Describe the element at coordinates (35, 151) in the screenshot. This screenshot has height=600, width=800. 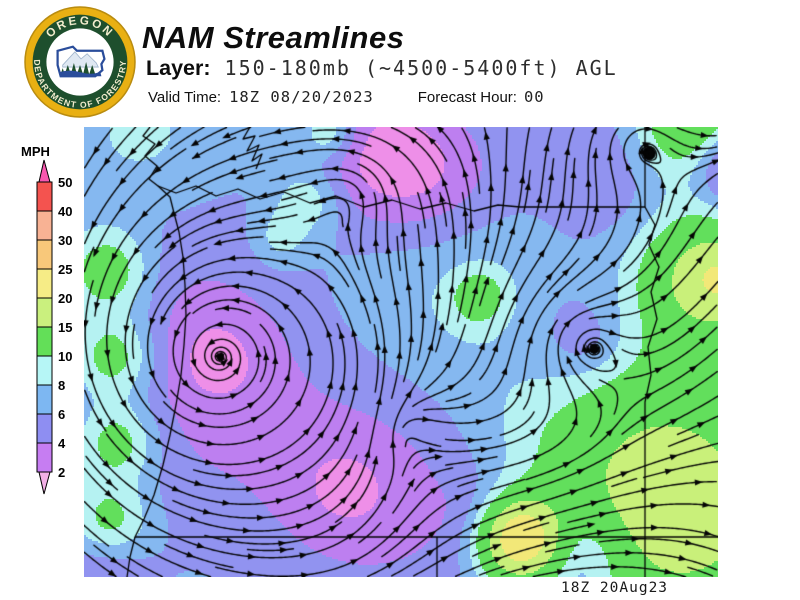
I see `colorbar-title: MPH` at that location.